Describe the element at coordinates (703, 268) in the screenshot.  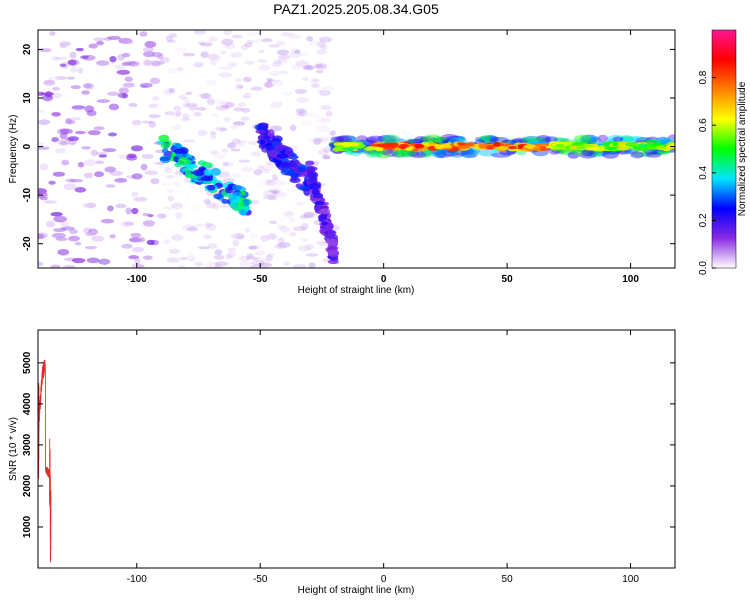
I see `colorbar-tick-label: 0.0` at that location.